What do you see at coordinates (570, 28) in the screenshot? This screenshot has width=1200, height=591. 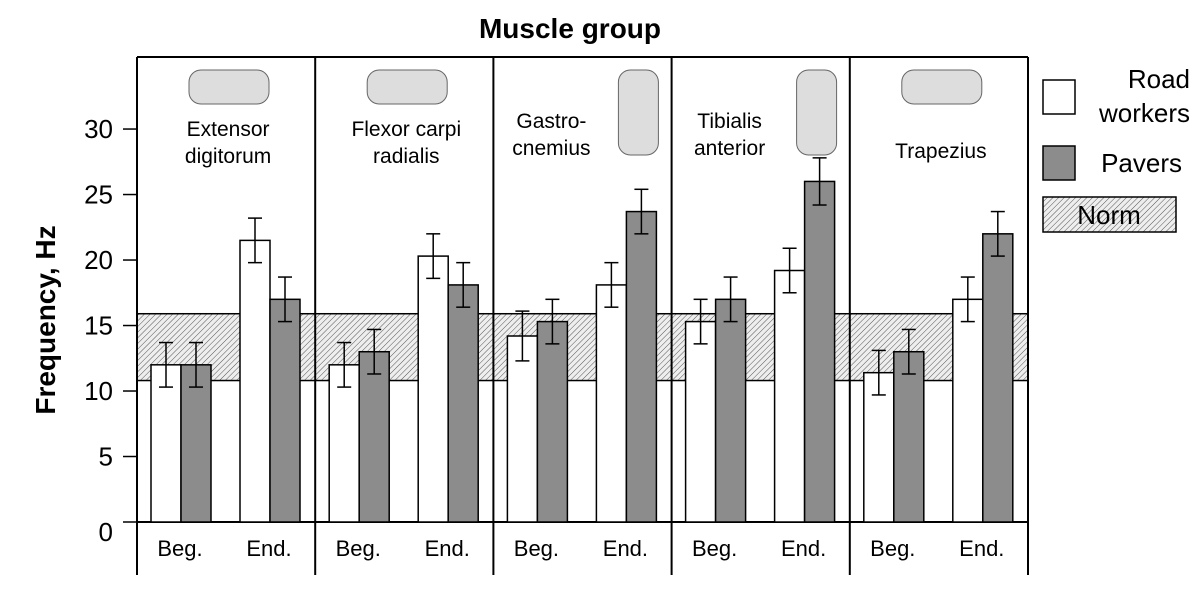 I see `chart-title: Muscle group` at bounding box center [570, 28].